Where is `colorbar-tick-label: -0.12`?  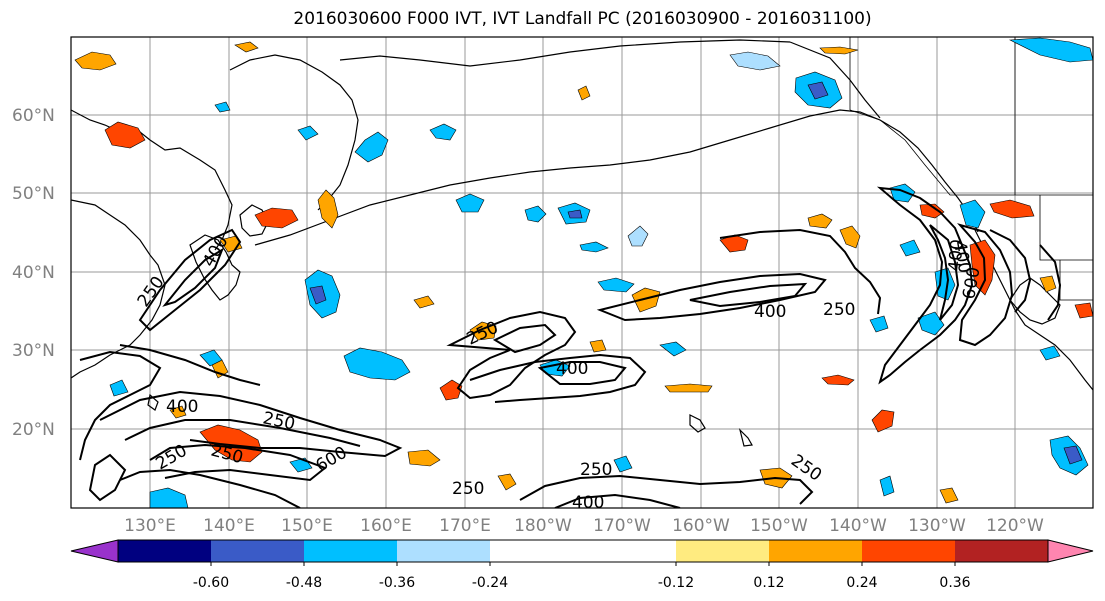 colorbar-tick-label: -0.12 is located at coordinates (676, 583).